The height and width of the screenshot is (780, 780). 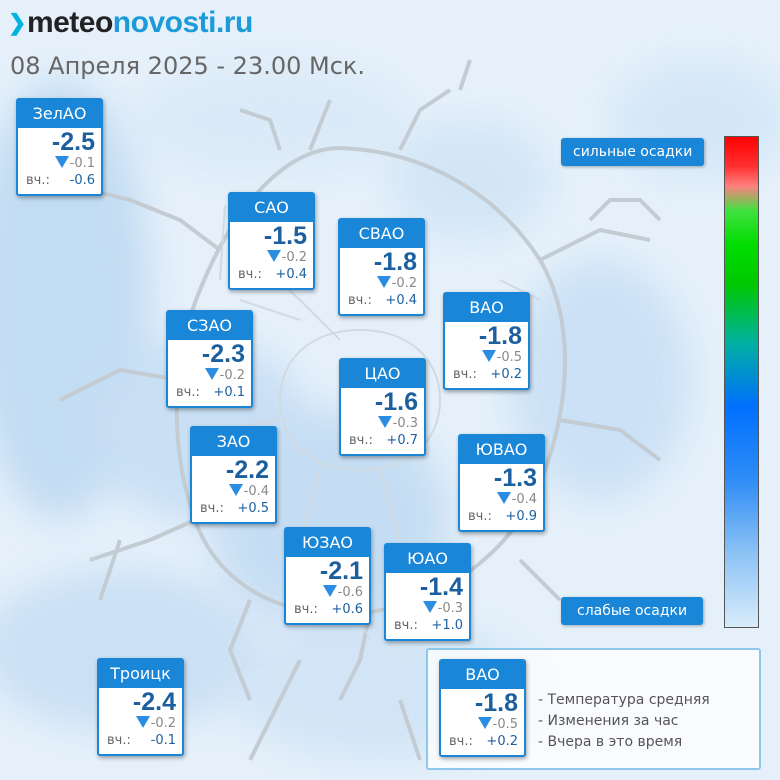 I want to click on district-temperature: -1.5, so click(x=285, y=236).